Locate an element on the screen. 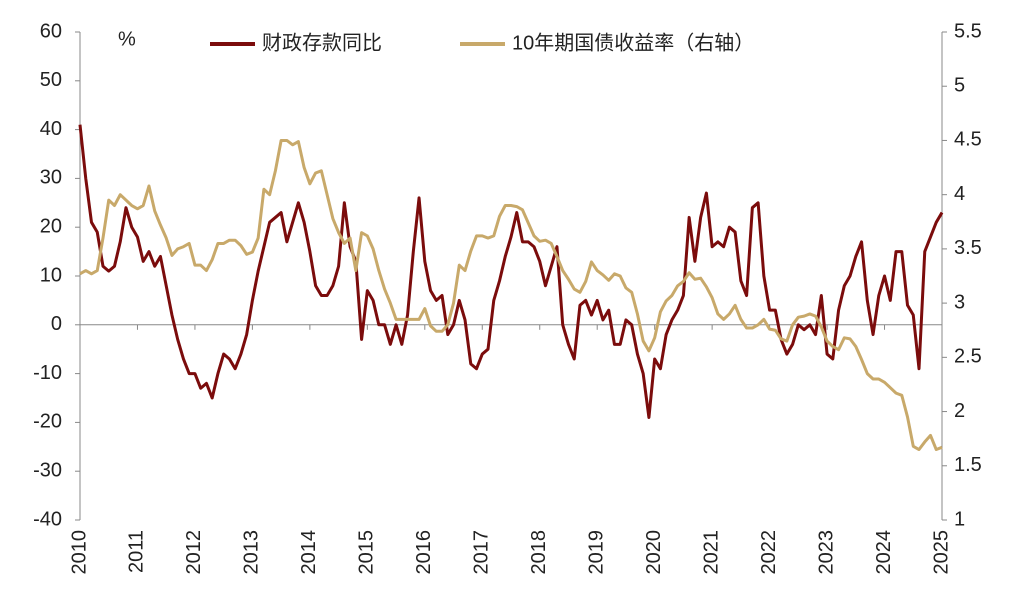 The width and height of the screenshot is (1024, 616). y-tick-label: 50 is located at coordinates (51, 80).